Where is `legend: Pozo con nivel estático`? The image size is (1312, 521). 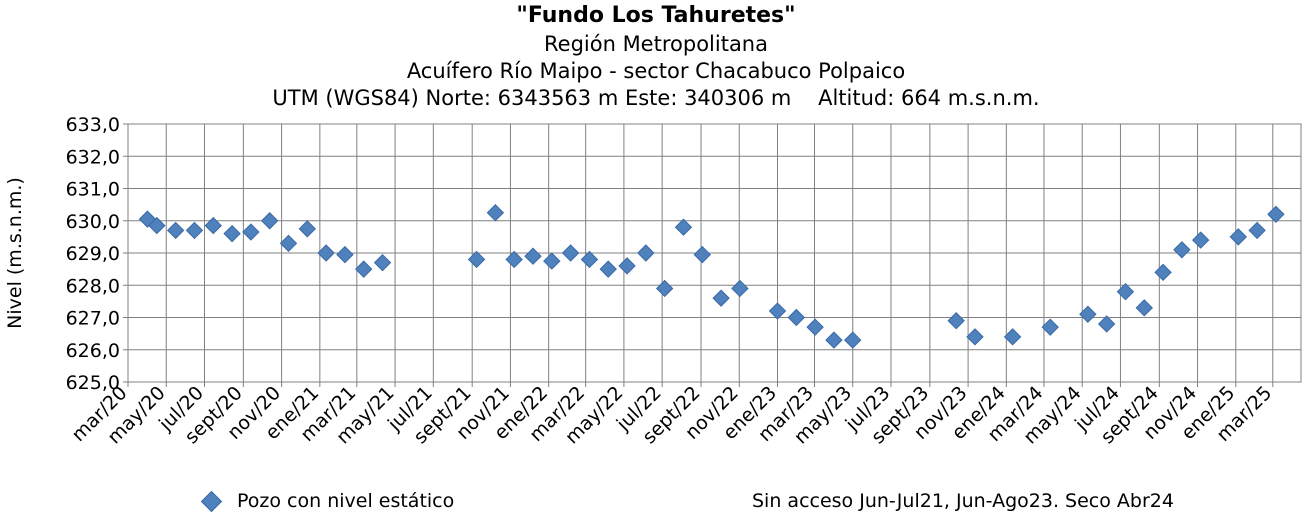
legend: Pozo con nivel estático is located at coordinates (327, 501).